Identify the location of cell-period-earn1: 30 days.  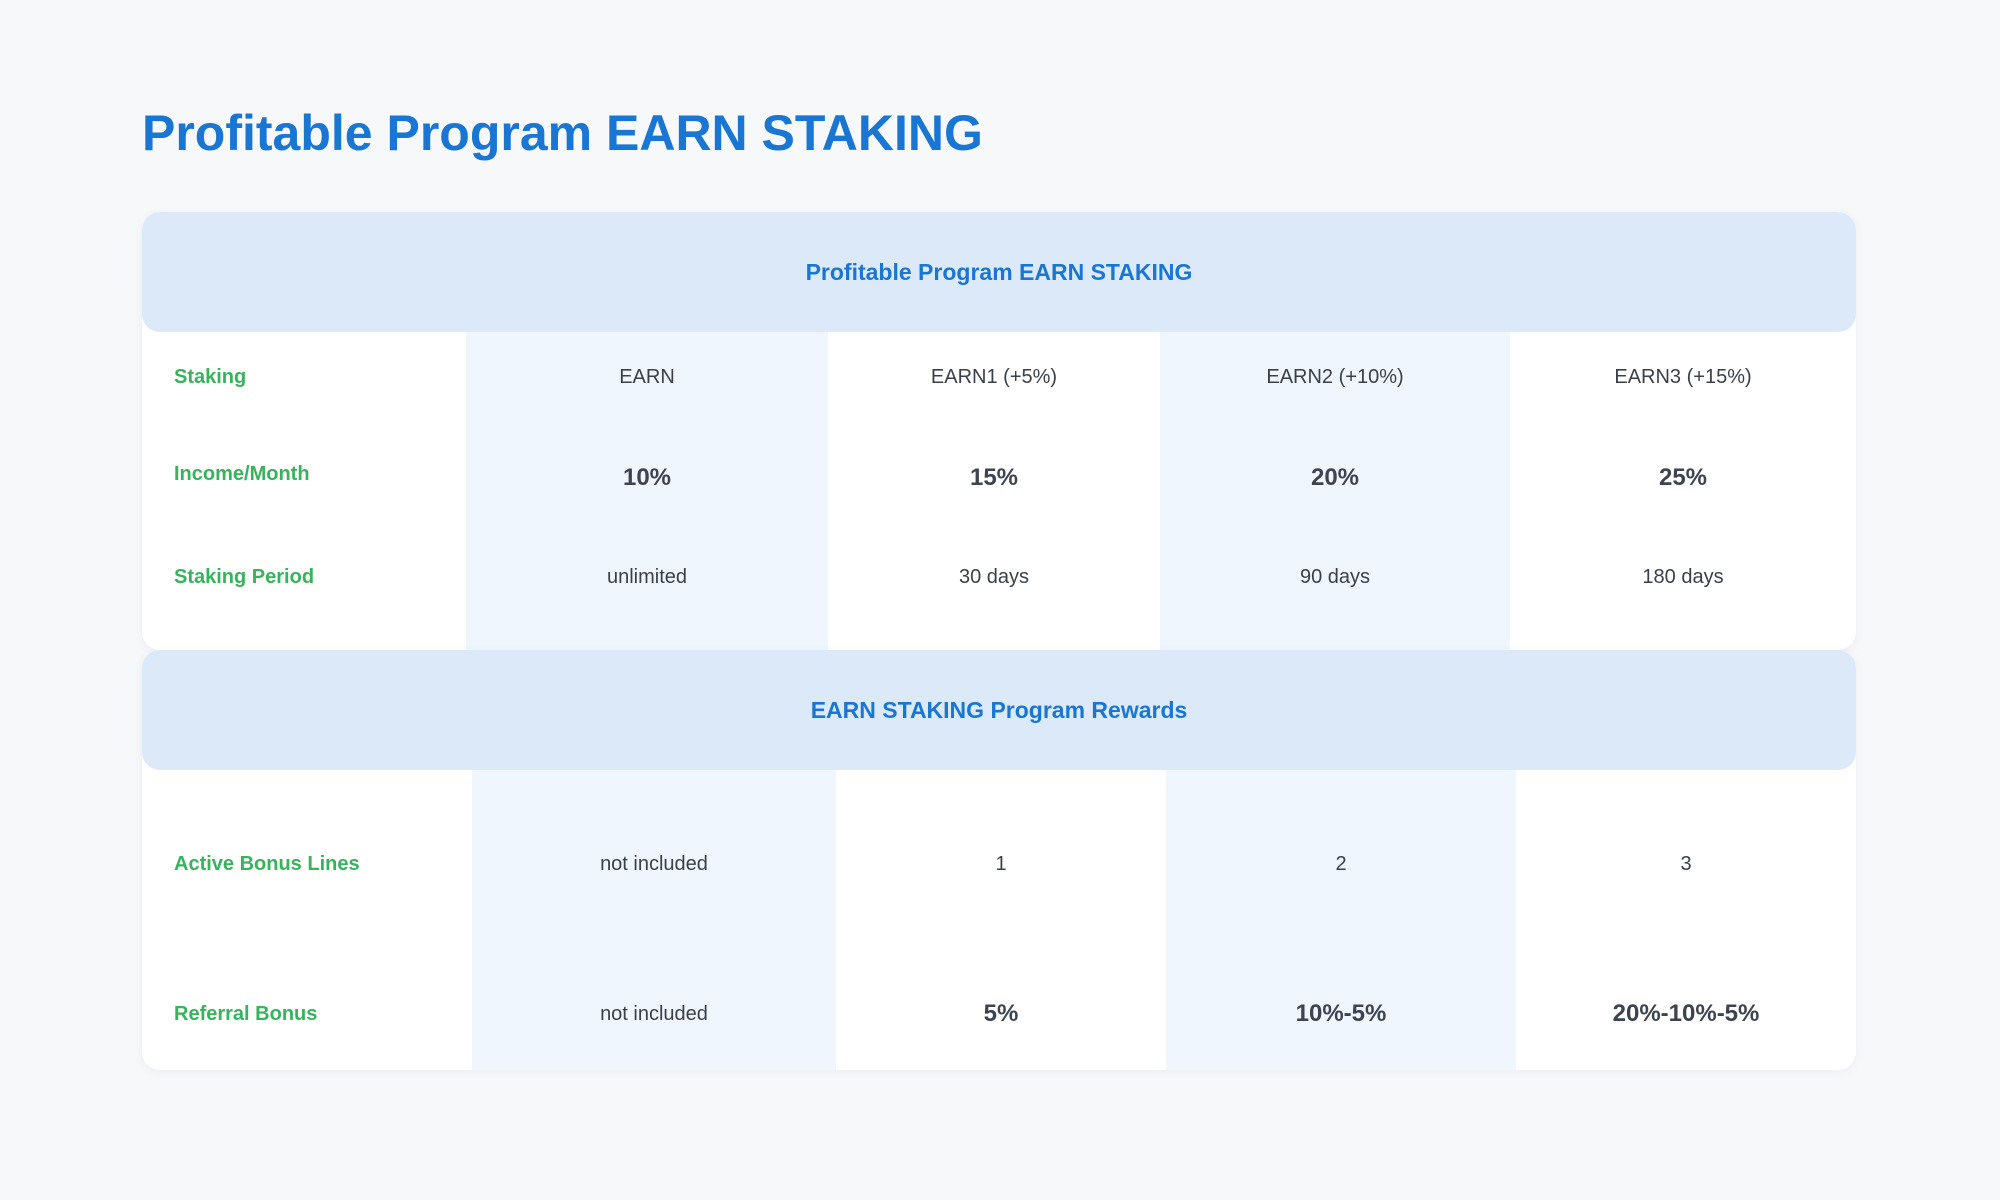
(994, 576).